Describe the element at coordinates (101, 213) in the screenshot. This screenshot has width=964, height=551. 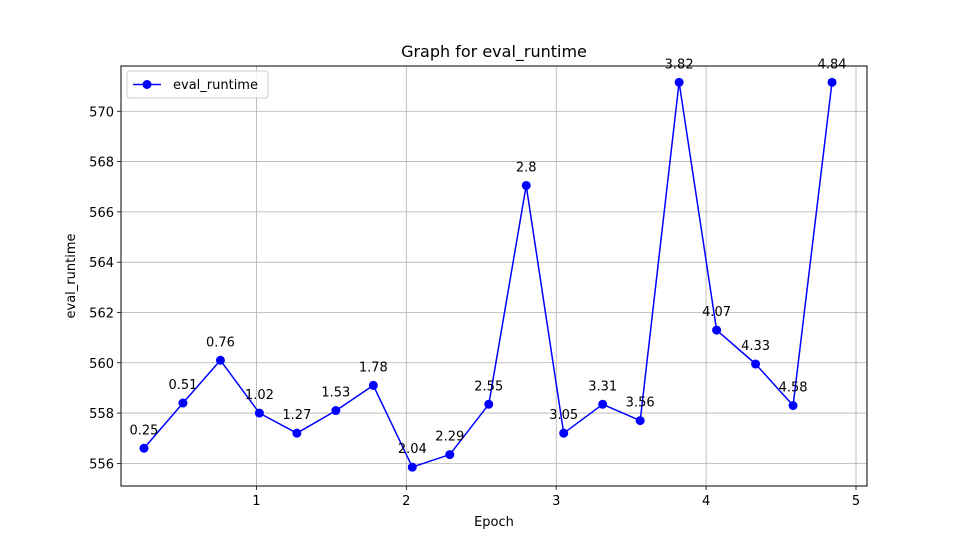
I see `y-tick-label: 566` at that location.